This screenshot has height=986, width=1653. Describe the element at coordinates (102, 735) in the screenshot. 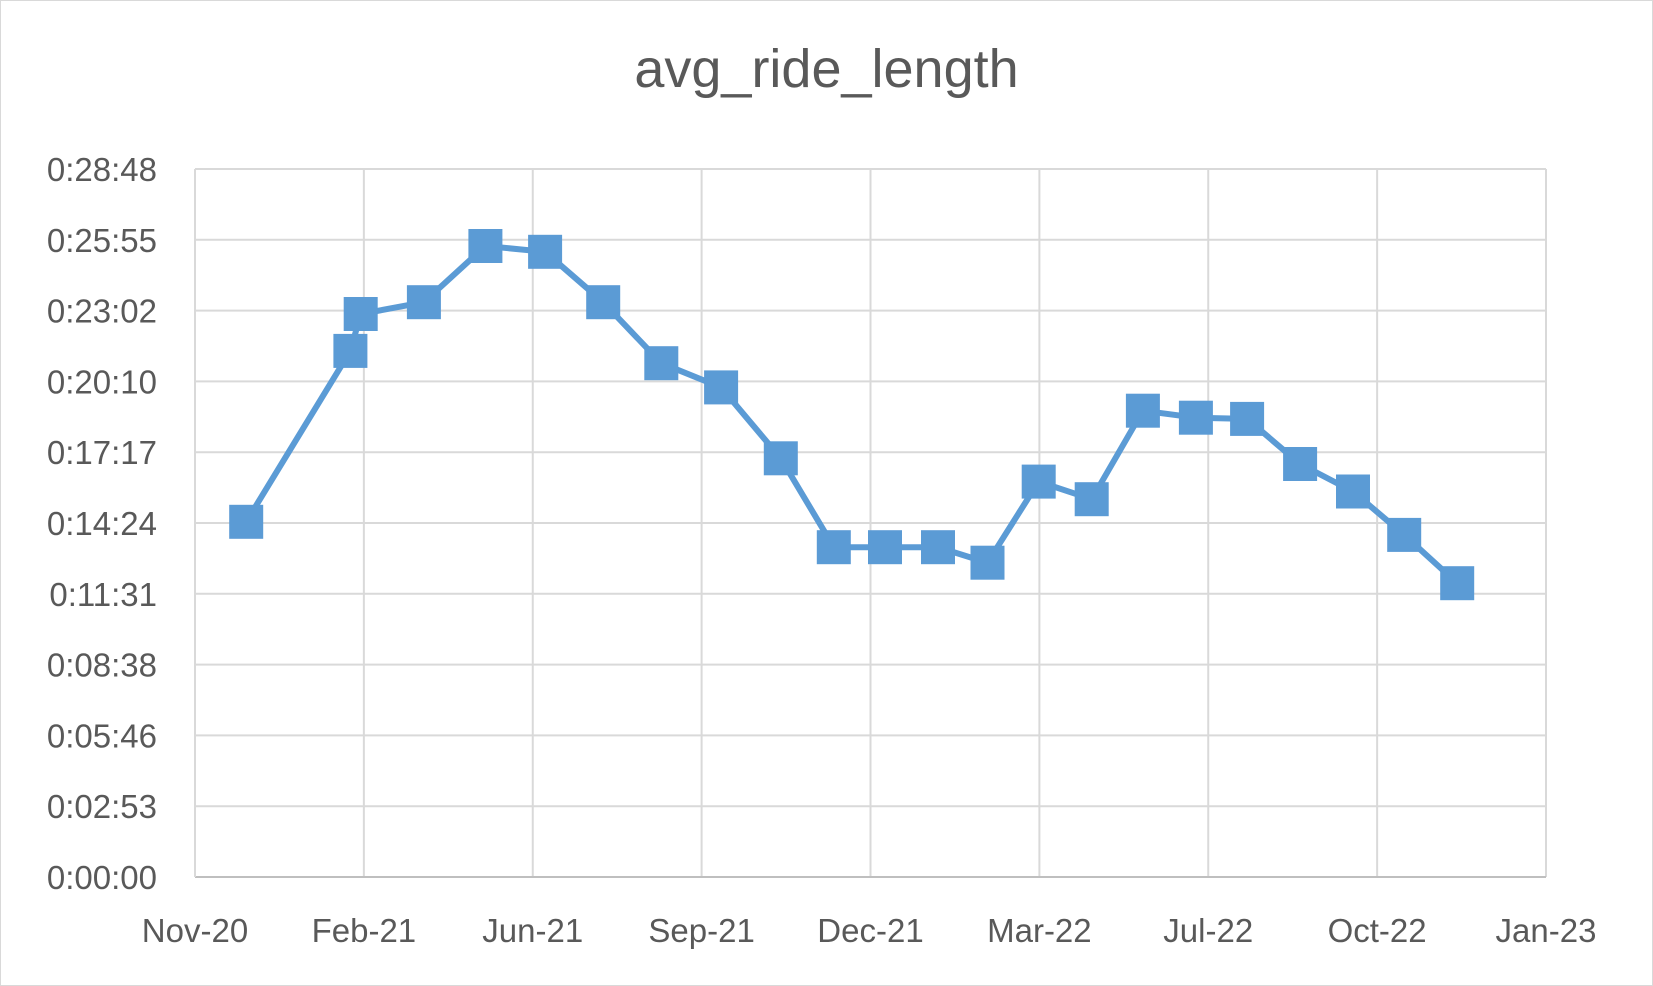

I see `y-tick-label: 0:05:46` at that location.